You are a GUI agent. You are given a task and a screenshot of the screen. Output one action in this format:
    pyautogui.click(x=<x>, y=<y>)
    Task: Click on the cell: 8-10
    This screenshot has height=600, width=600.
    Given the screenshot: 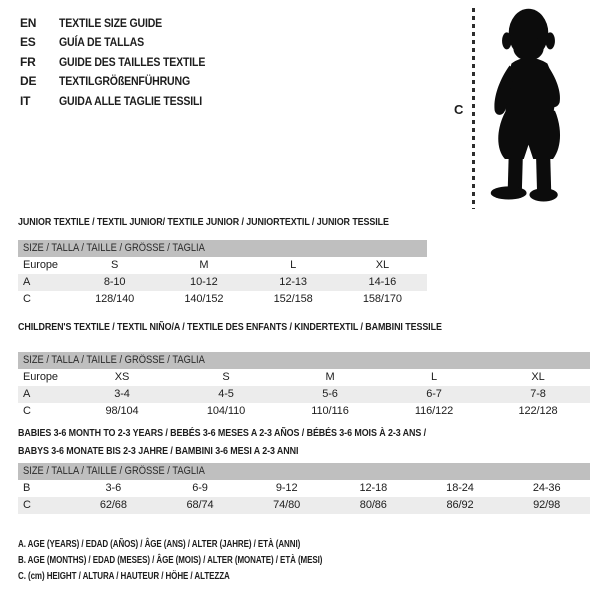 What is the action you would take?
    pyautogui.click(x=114, y=282)
    